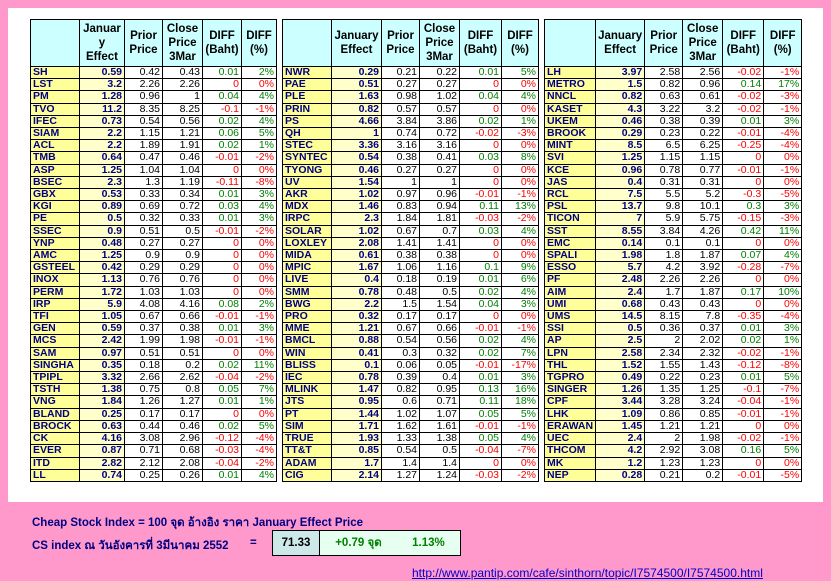 The image size is (831, 581). What do you see at coordinates (703, 158) in the screenshot?
I see `close-price: 1.15` at bounding box center [703, 158].